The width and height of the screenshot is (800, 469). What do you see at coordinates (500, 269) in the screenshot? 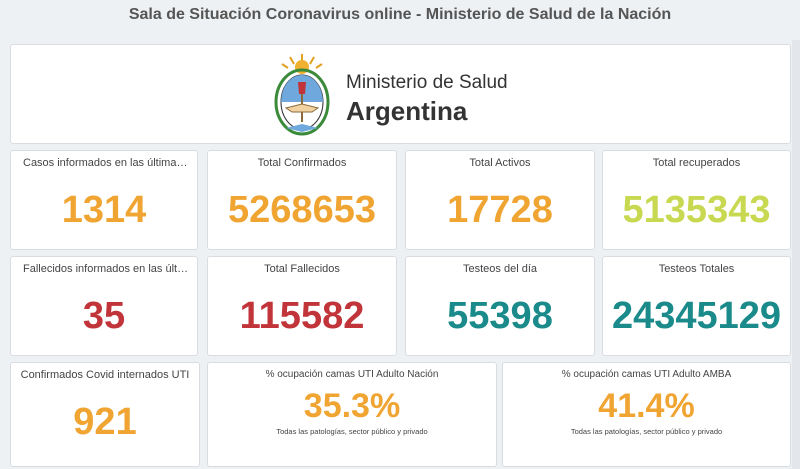
I see `tile-label: Testeos del día` at bounding box center [500, 269].